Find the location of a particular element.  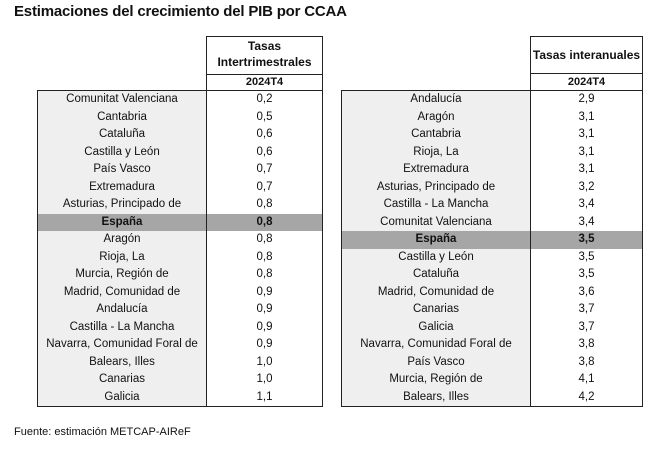

table-header: Tasas Intertrimestrales 2024T4 is located at coordinates (264, 63).